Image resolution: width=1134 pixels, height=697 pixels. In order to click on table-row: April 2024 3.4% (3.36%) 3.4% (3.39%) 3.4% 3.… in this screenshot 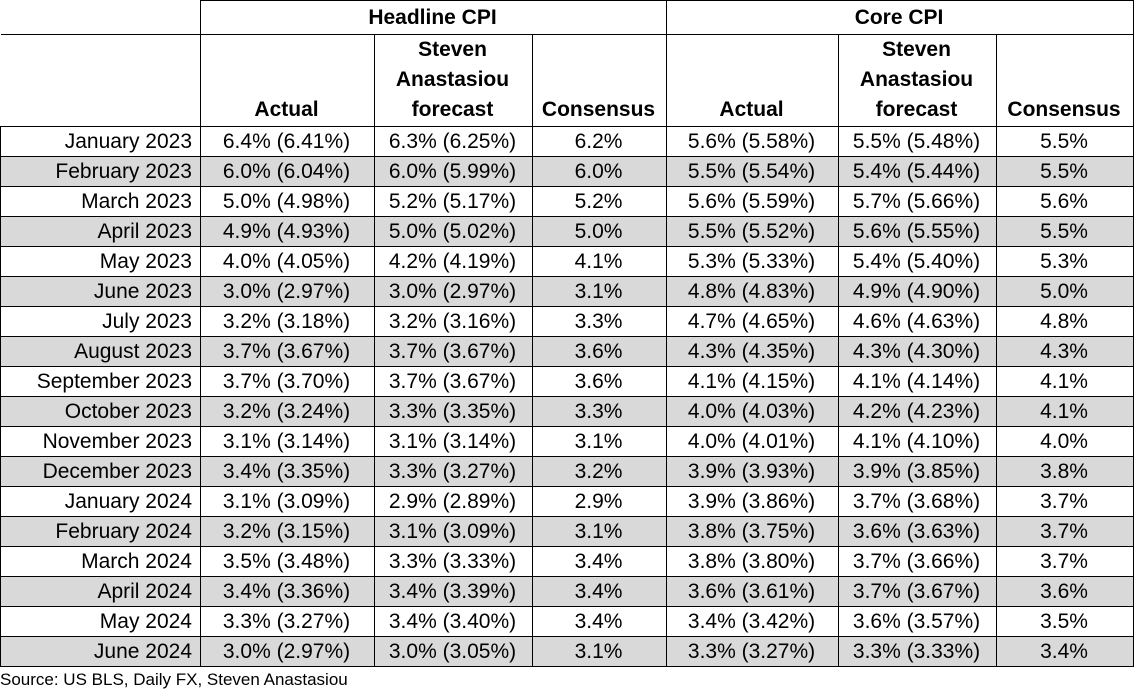, I will do `click(567, 591)`.